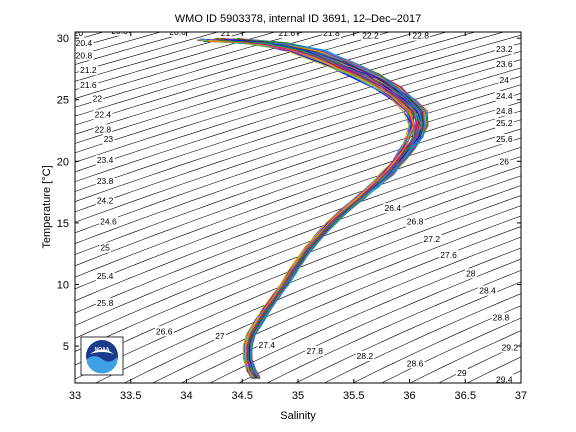 The height and width of the screenshot is (432, 576). I want to click on noaa-logo: NOAA, so click(102, 356).